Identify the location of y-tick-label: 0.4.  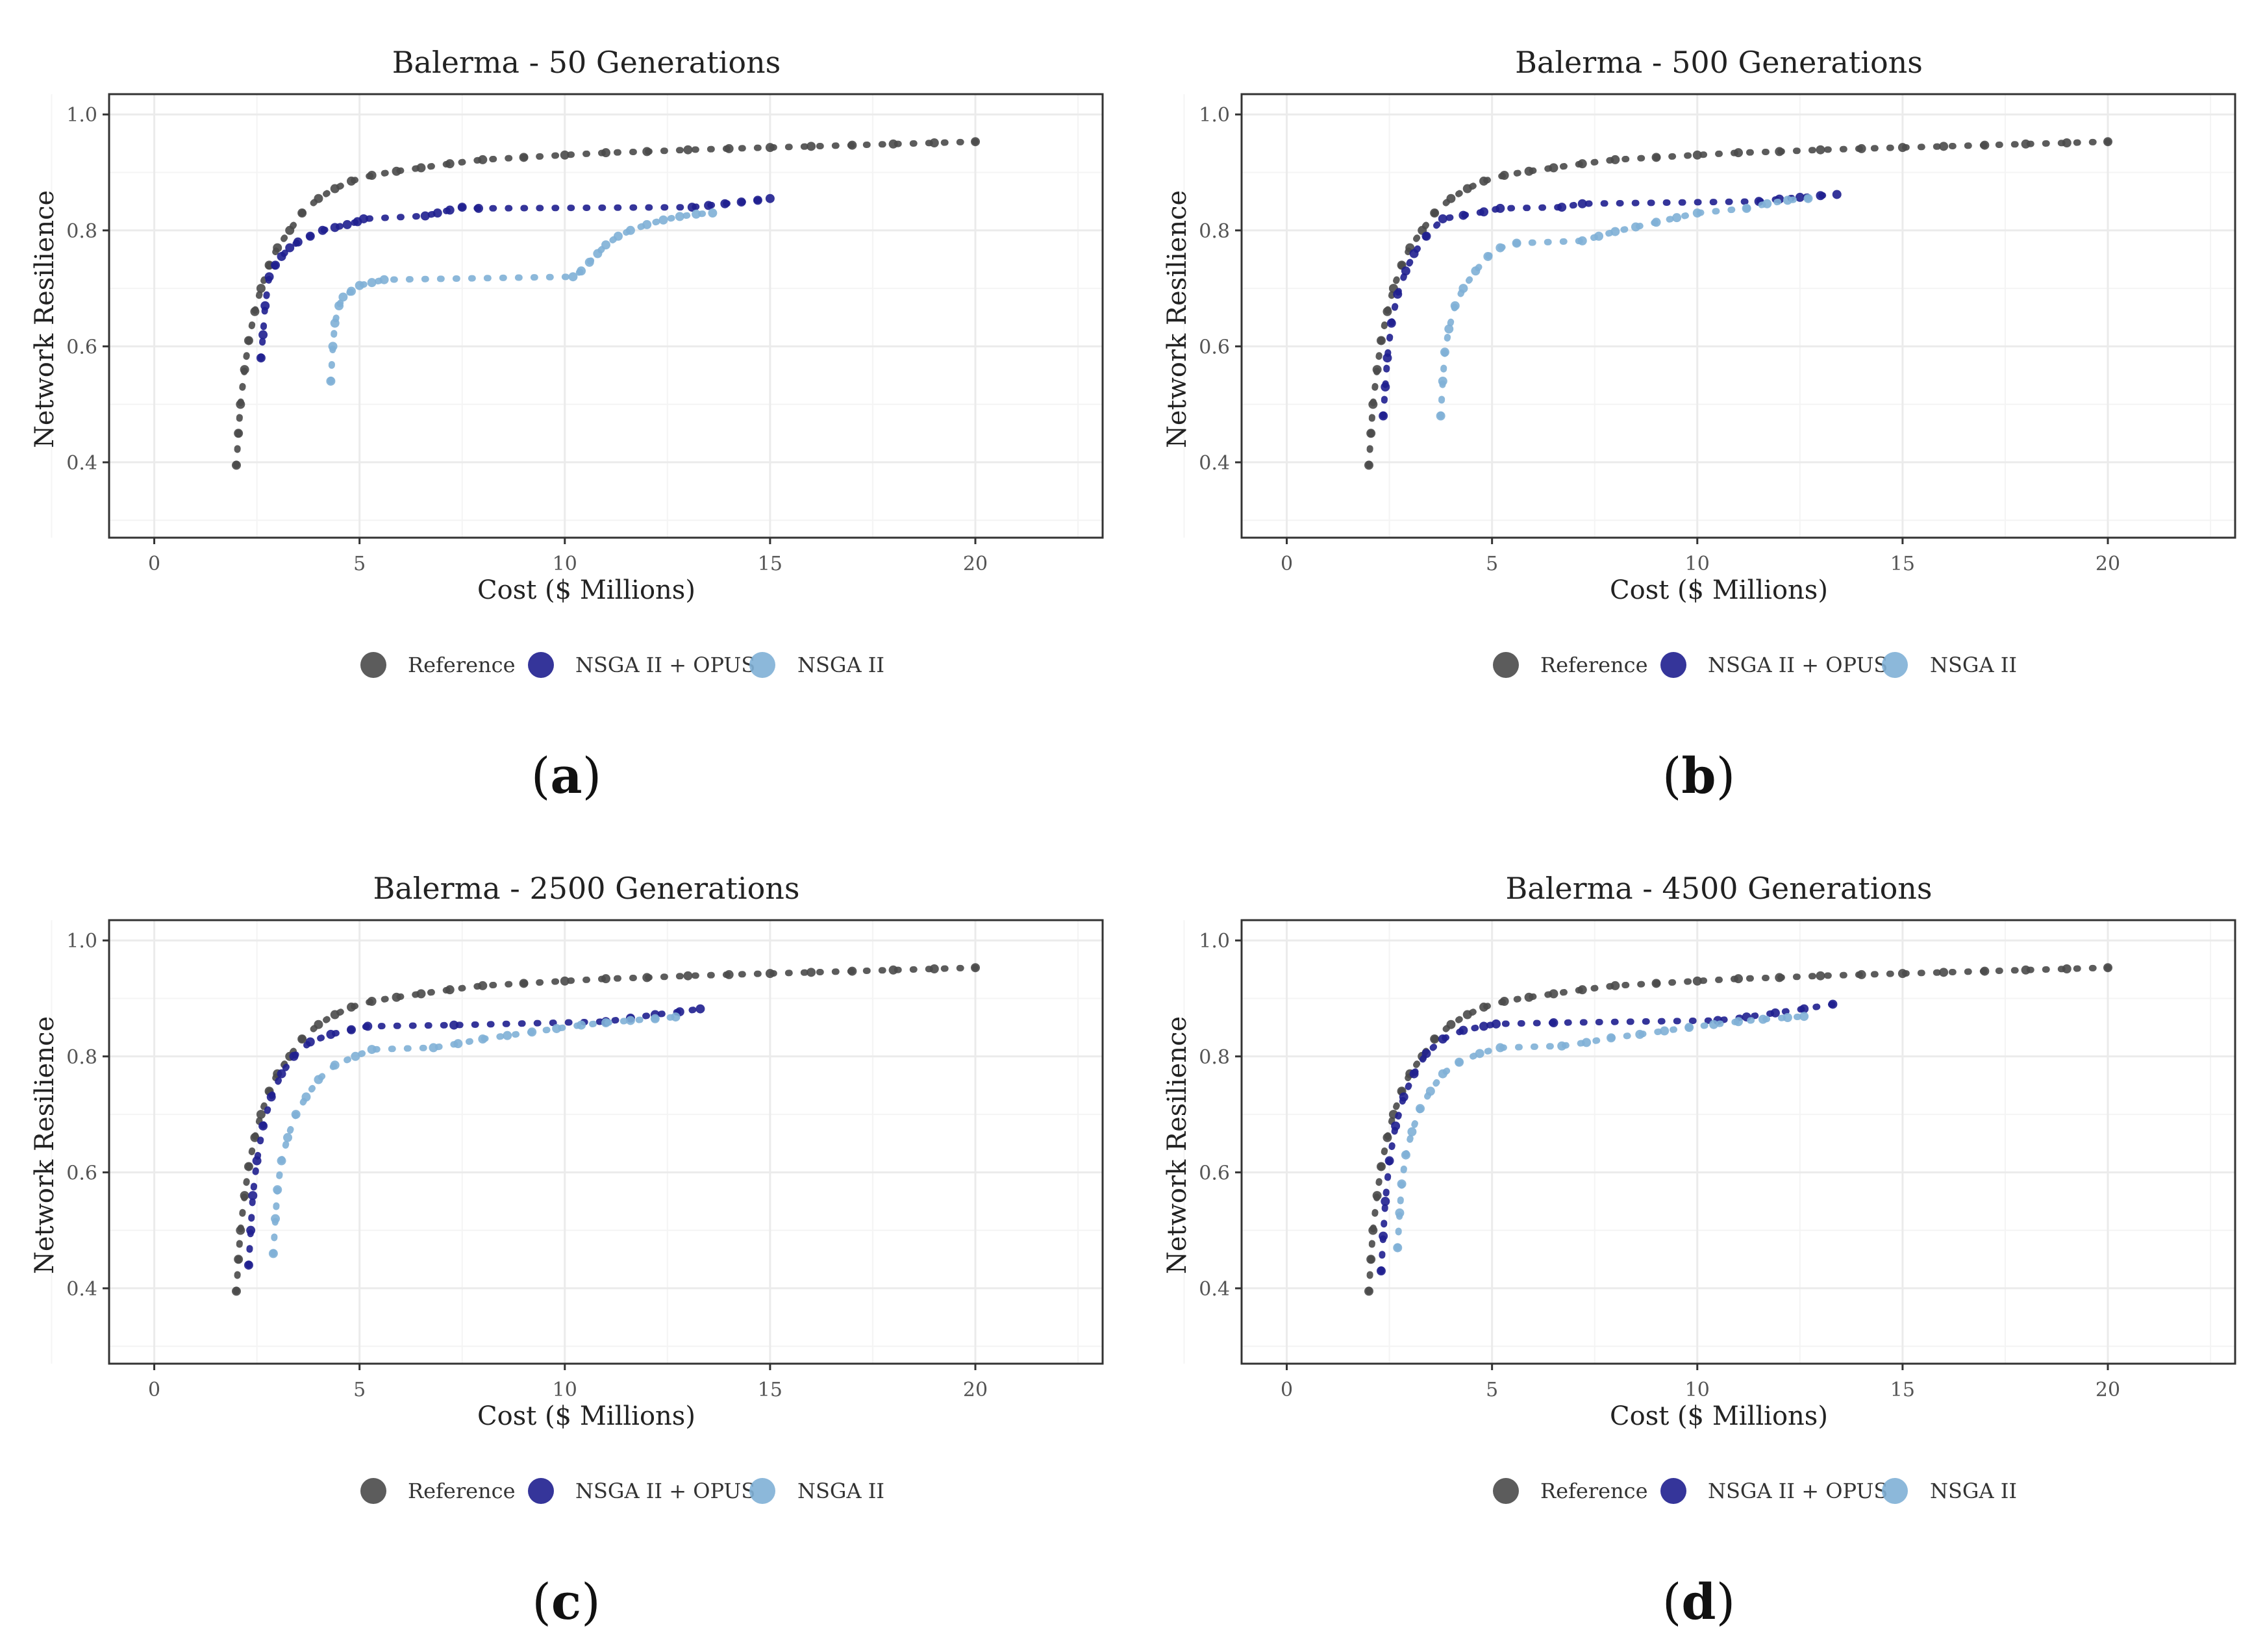
(81, 463).